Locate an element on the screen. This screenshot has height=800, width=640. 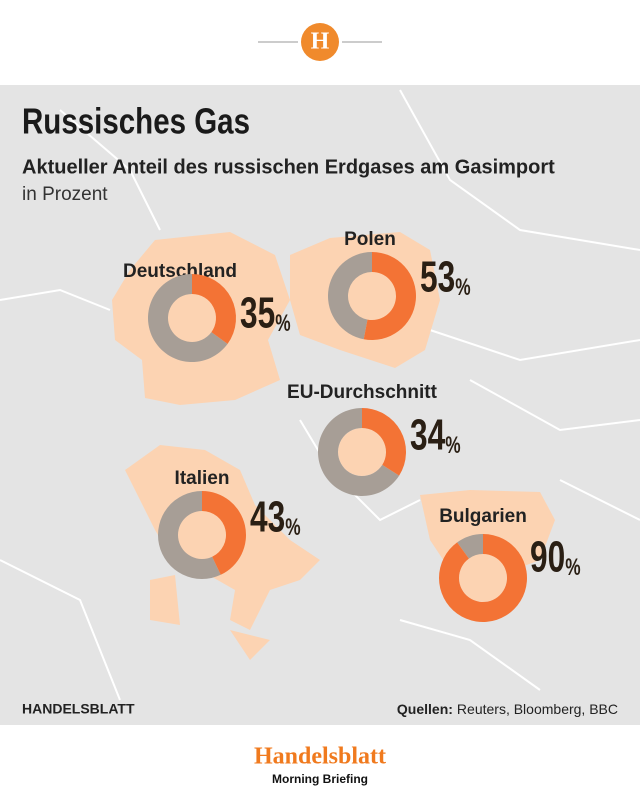
category-label: Polen is located at coordinates (370, 239).